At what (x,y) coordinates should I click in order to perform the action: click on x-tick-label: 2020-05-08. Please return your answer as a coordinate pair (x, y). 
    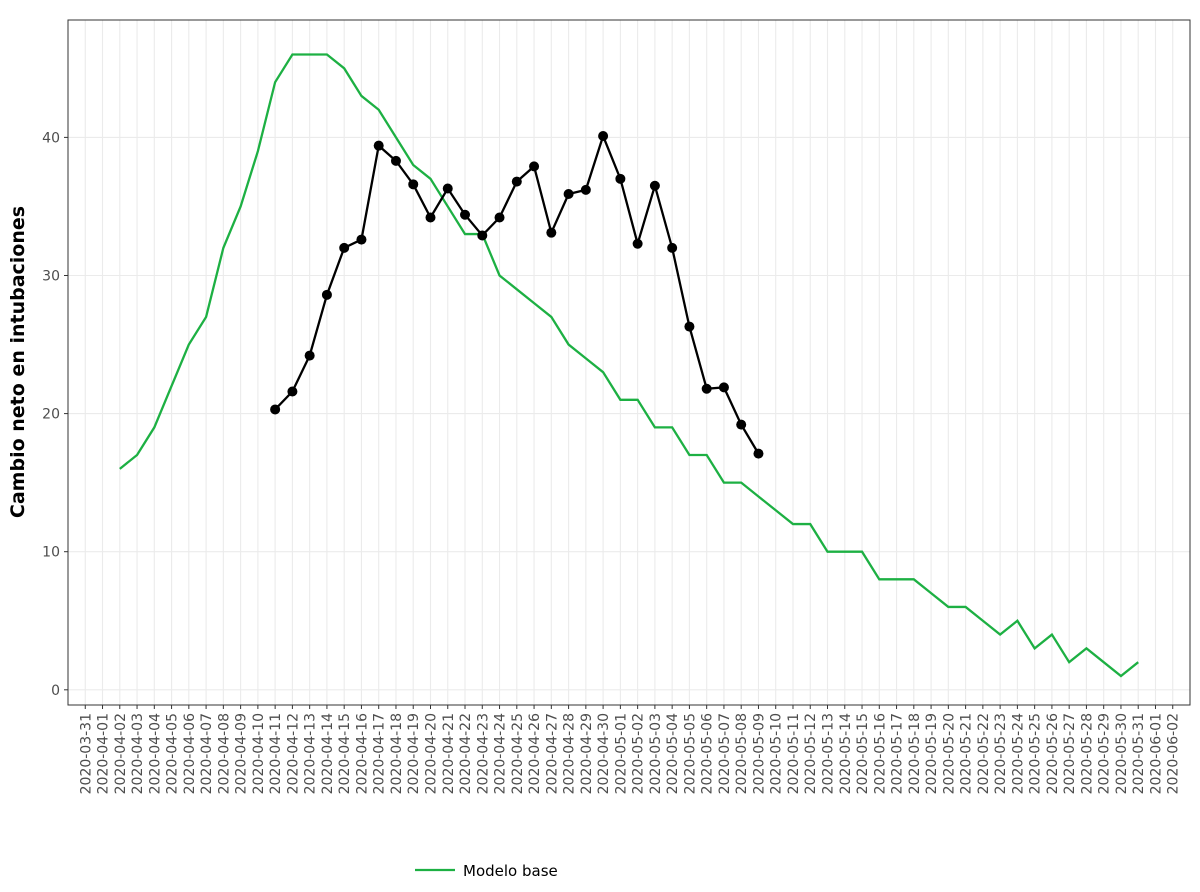
    Looking at the image, I should click on (742, 753).